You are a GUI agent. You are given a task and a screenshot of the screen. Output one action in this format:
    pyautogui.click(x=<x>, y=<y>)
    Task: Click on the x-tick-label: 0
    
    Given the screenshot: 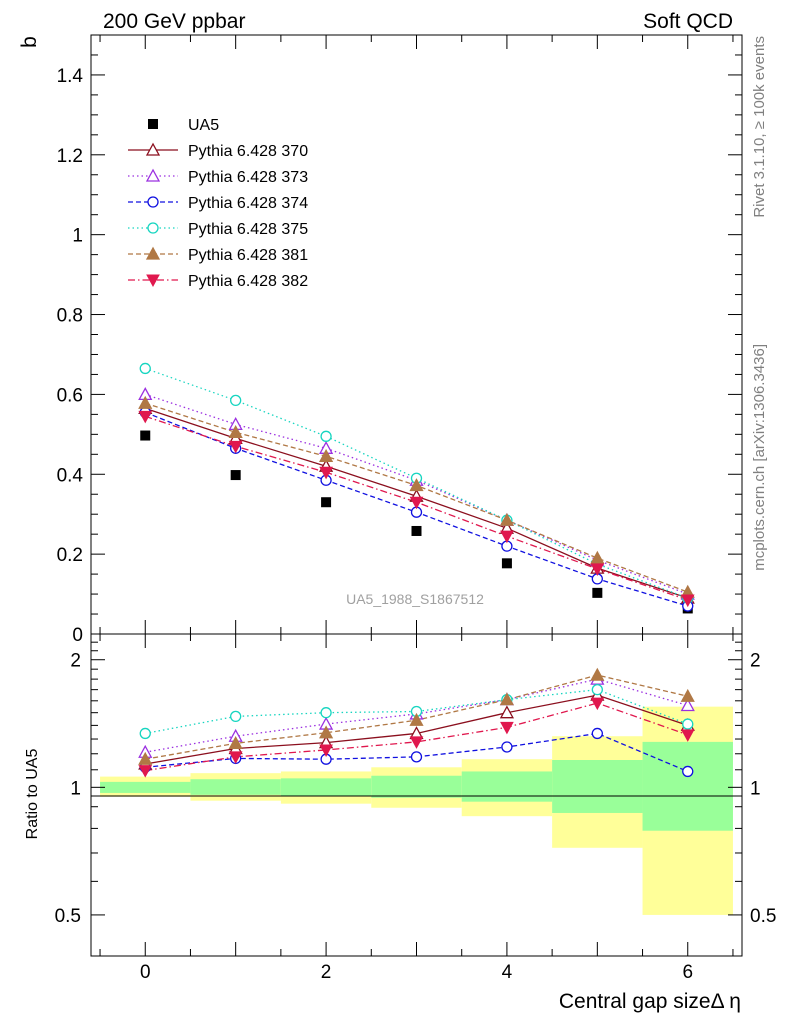 What is the action you would take?
    pyautogui.click(x=145, y=972)
    